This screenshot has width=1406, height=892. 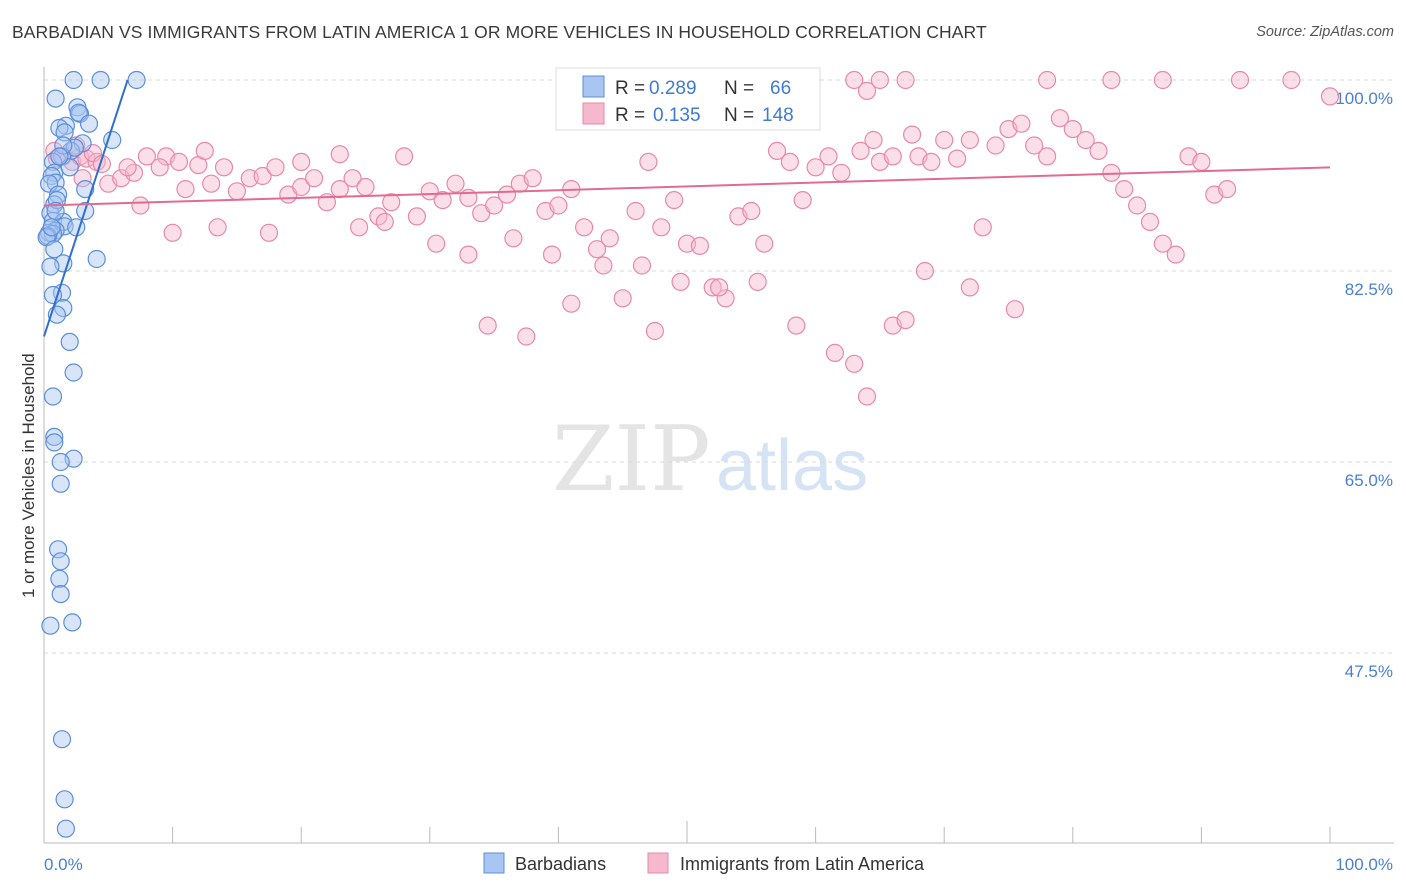 What do you see at coordinates (1364, 864) in the screenshot?
I see `x-tick-label-max: 100.0%` at bounding box center [1364, 864].